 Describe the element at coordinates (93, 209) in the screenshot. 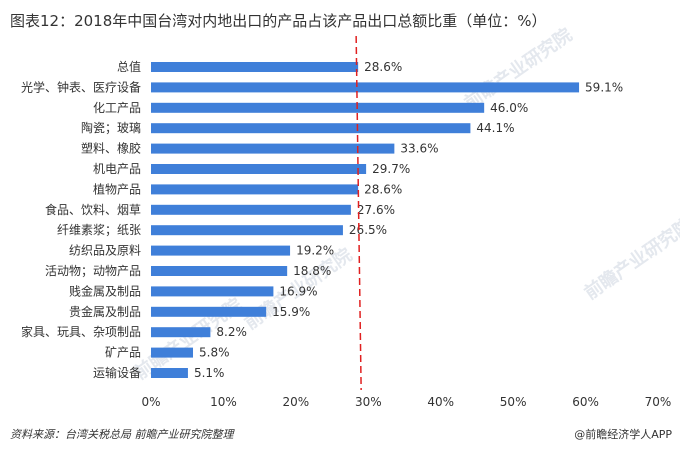

I see `category-label: 食品、饮料、烟草` at that location.